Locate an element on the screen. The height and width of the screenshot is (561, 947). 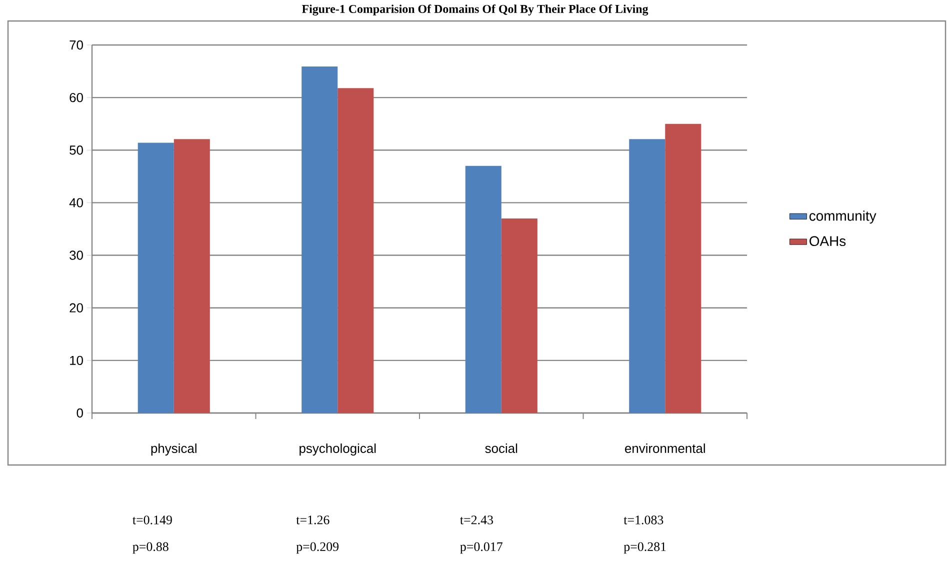
text: p=0.88 is located at coordinates (150, 548).